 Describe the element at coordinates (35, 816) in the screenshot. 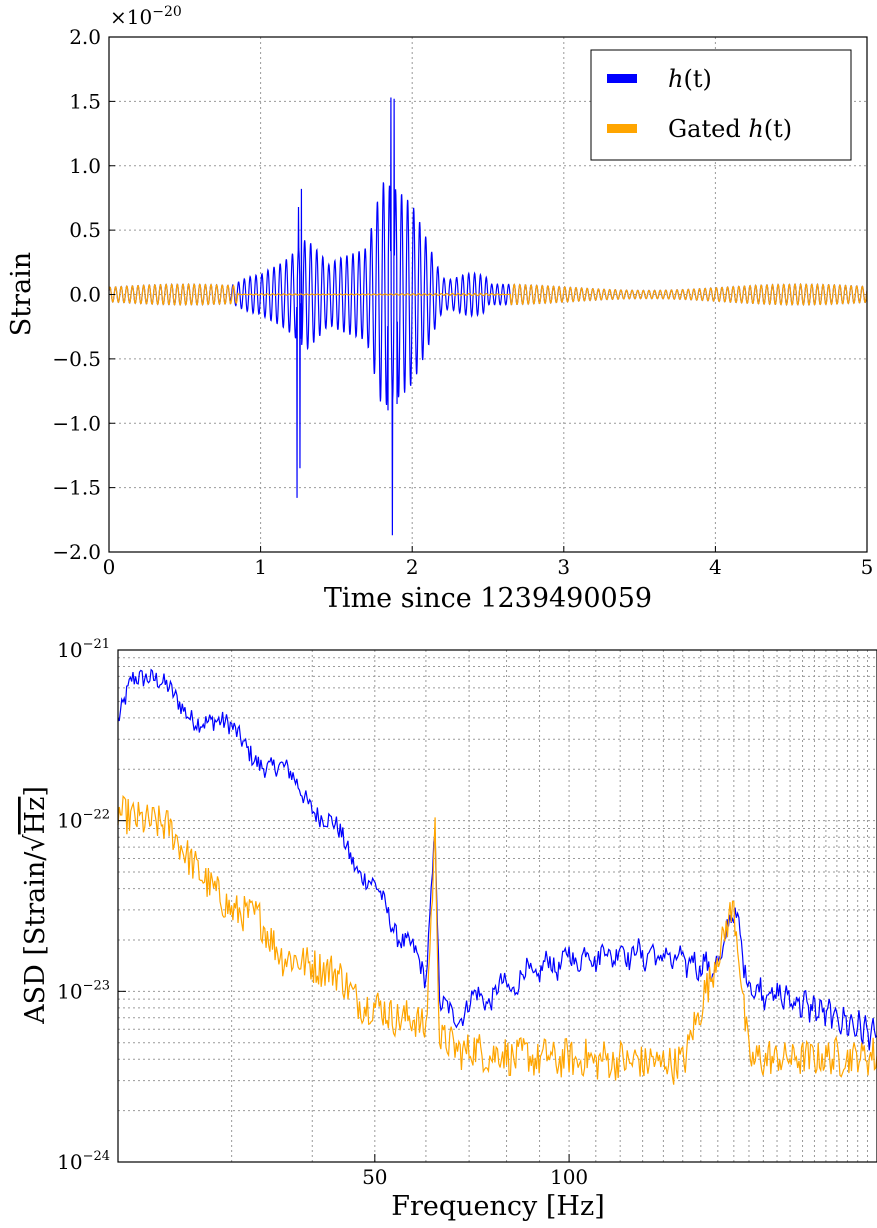

I see `asd-label-unit: Hz` at that location.